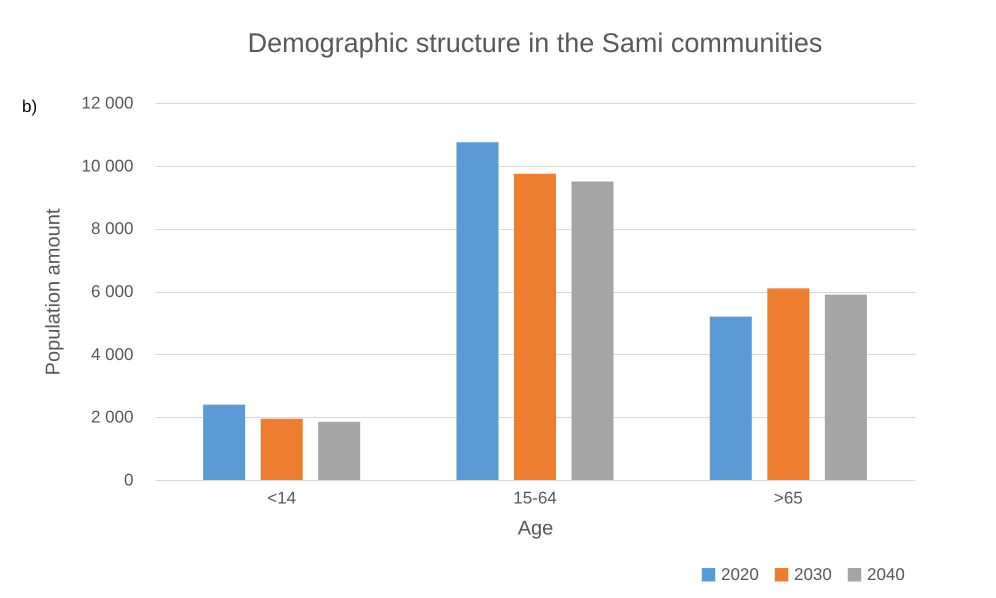  I want to click on y-tick-label: 12 000, so click(108, 103).